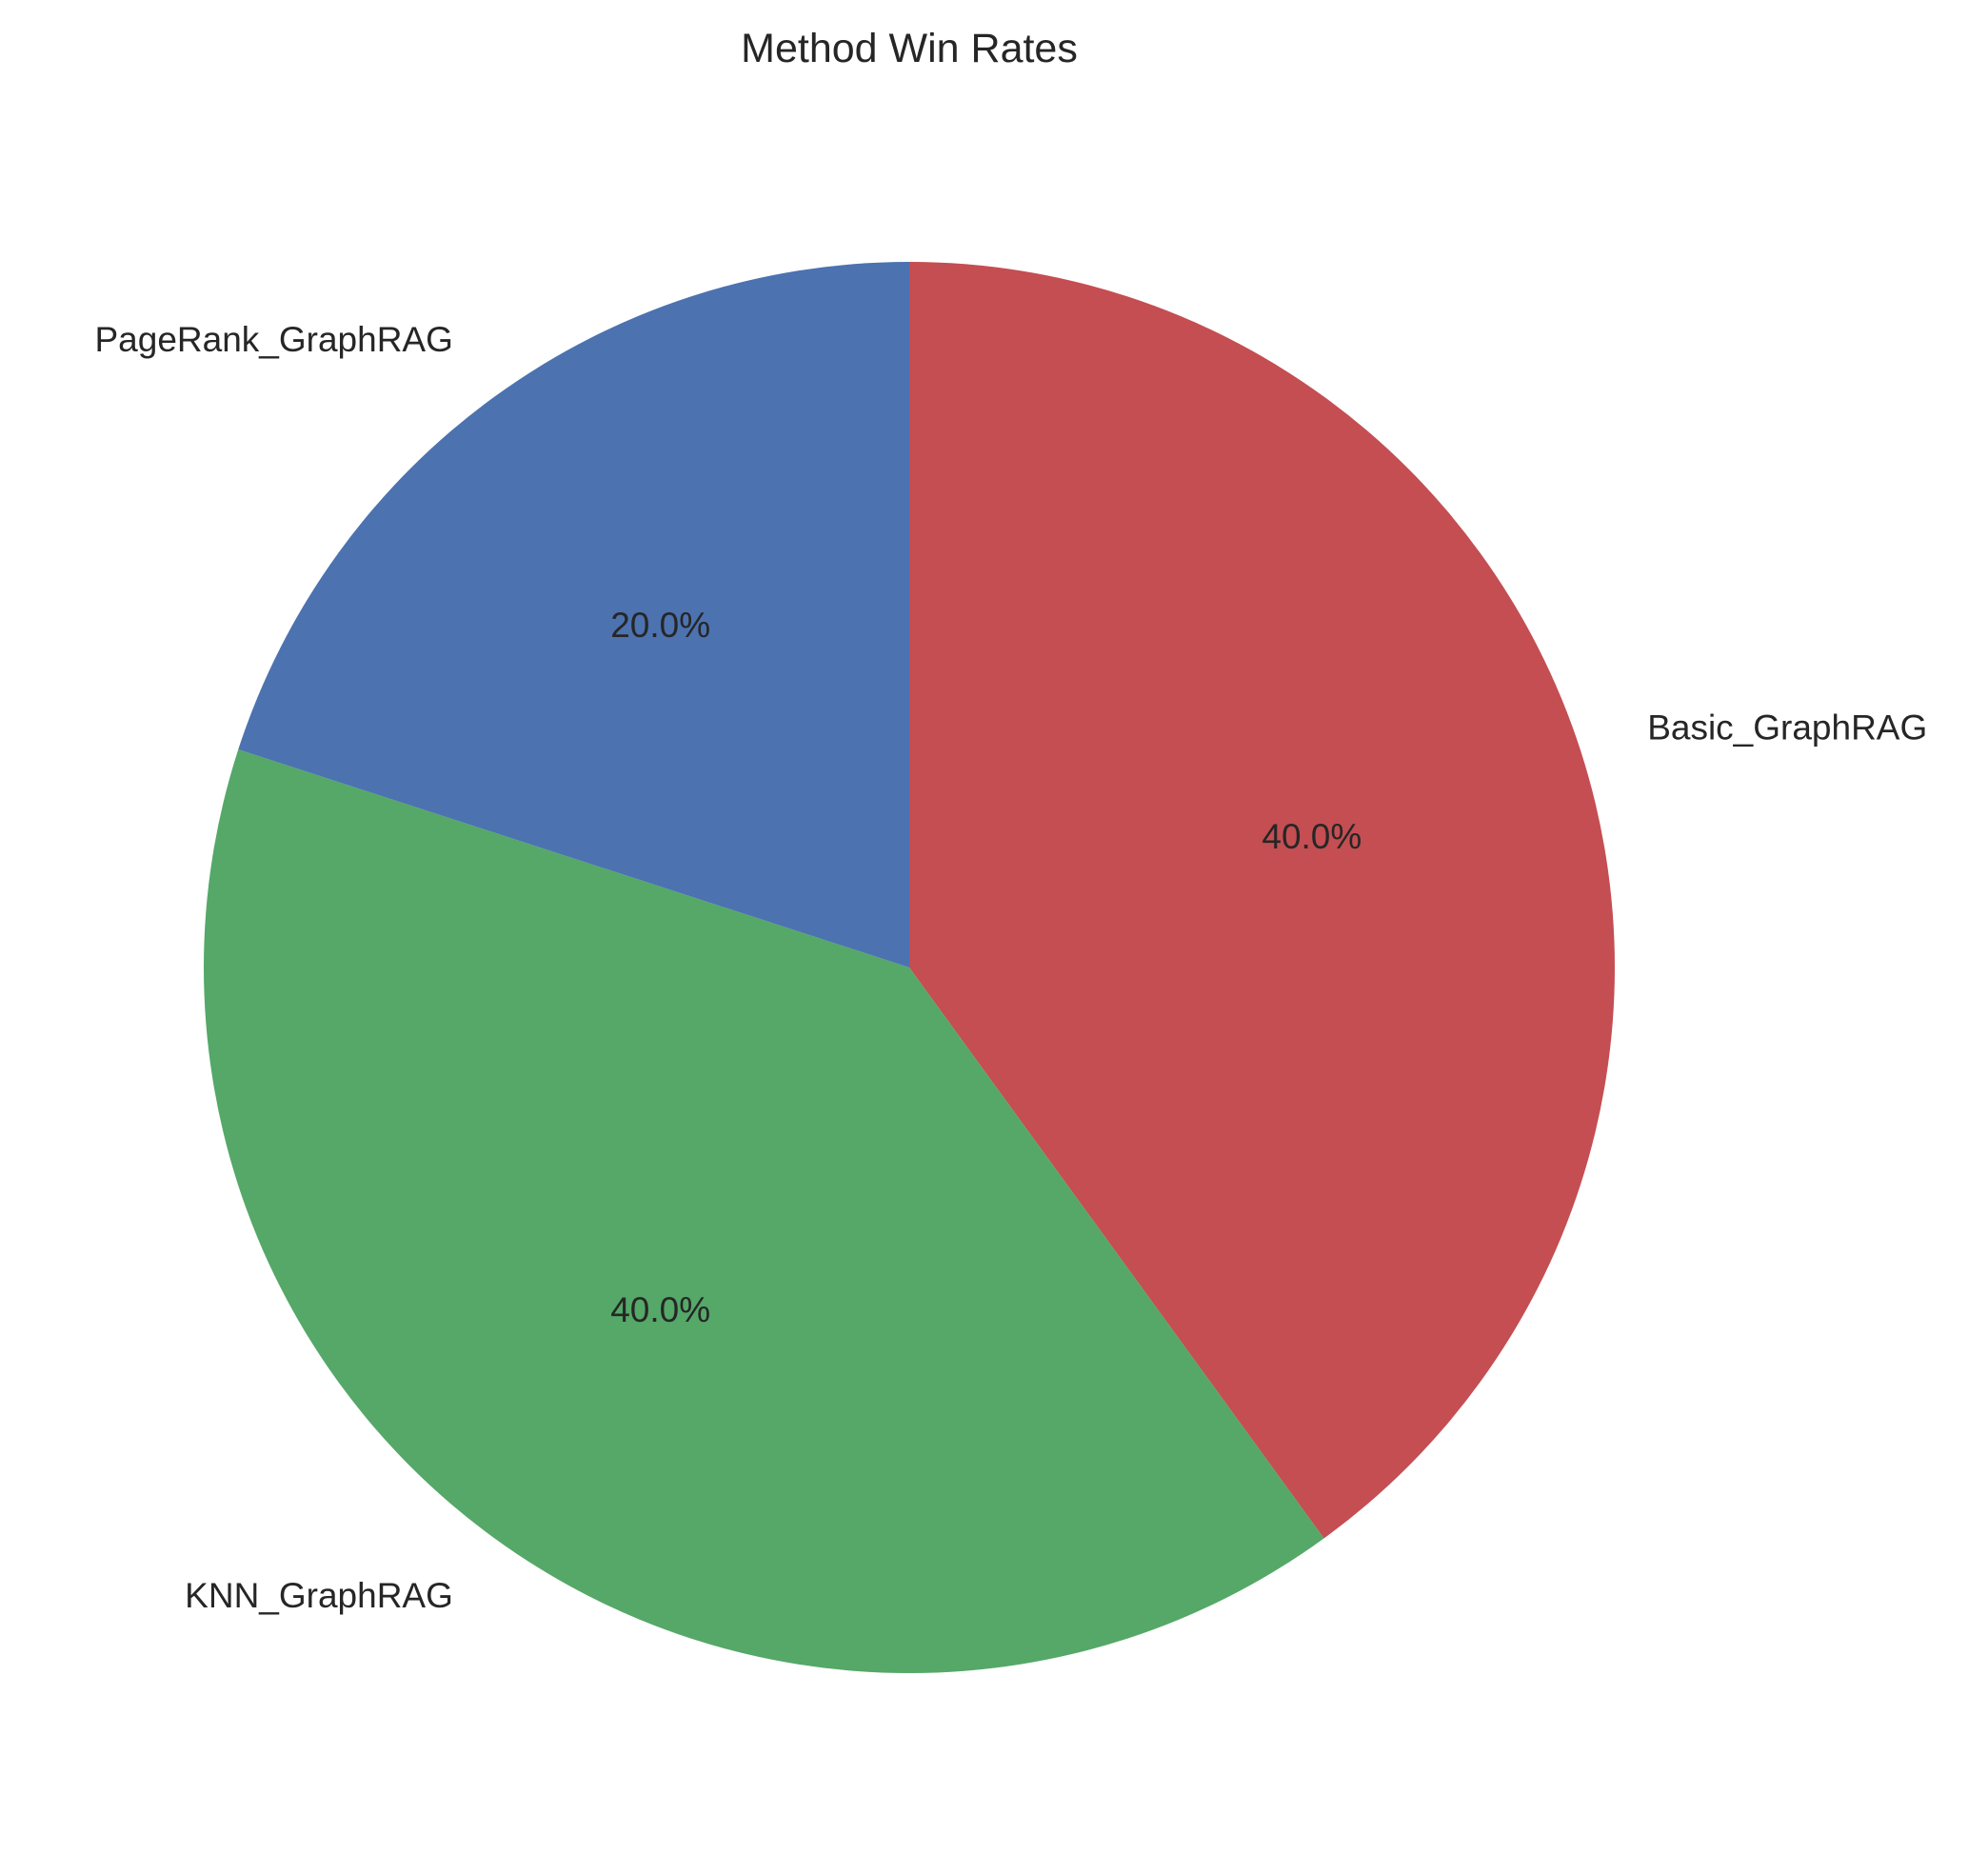 The width and height of the screenshot is (1988, 1875). What do you see at coordinates (319, 1595) in the screenshot?
I see `slice-label: KNN_GraphRAG` at bounding box center [319, 1595].